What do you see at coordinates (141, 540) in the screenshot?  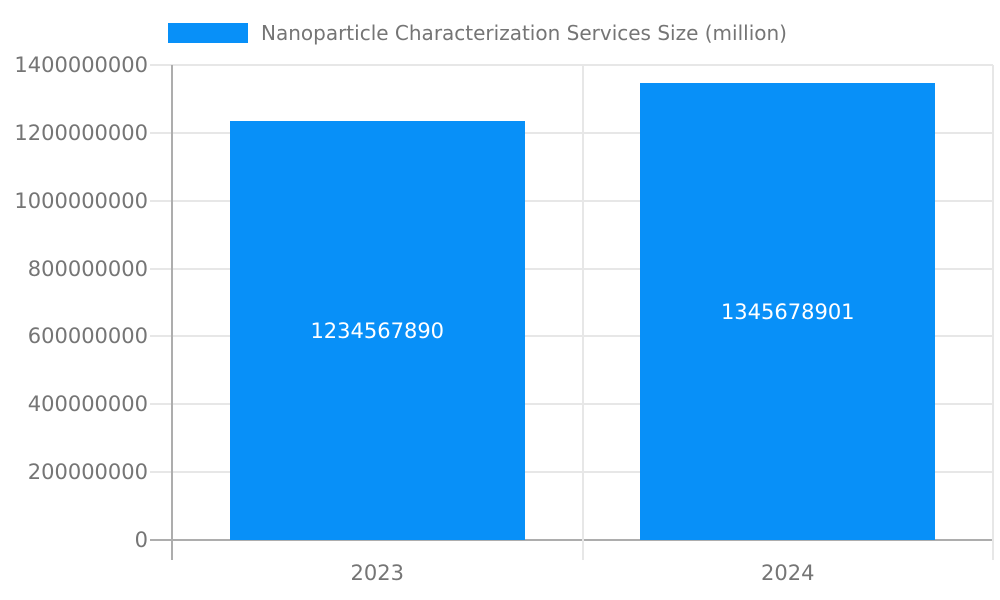 I see `y-axis-tick-label: 0` at bounding box center [141, 540].